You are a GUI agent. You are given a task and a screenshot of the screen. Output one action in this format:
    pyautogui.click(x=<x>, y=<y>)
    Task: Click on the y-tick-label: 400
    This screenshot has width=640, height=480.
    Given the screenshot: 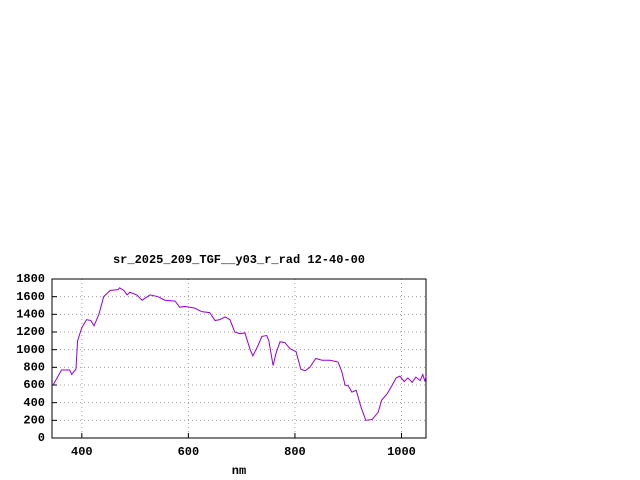 What is the action you would take?
    pyautogui.click(x=34, y=403)
    